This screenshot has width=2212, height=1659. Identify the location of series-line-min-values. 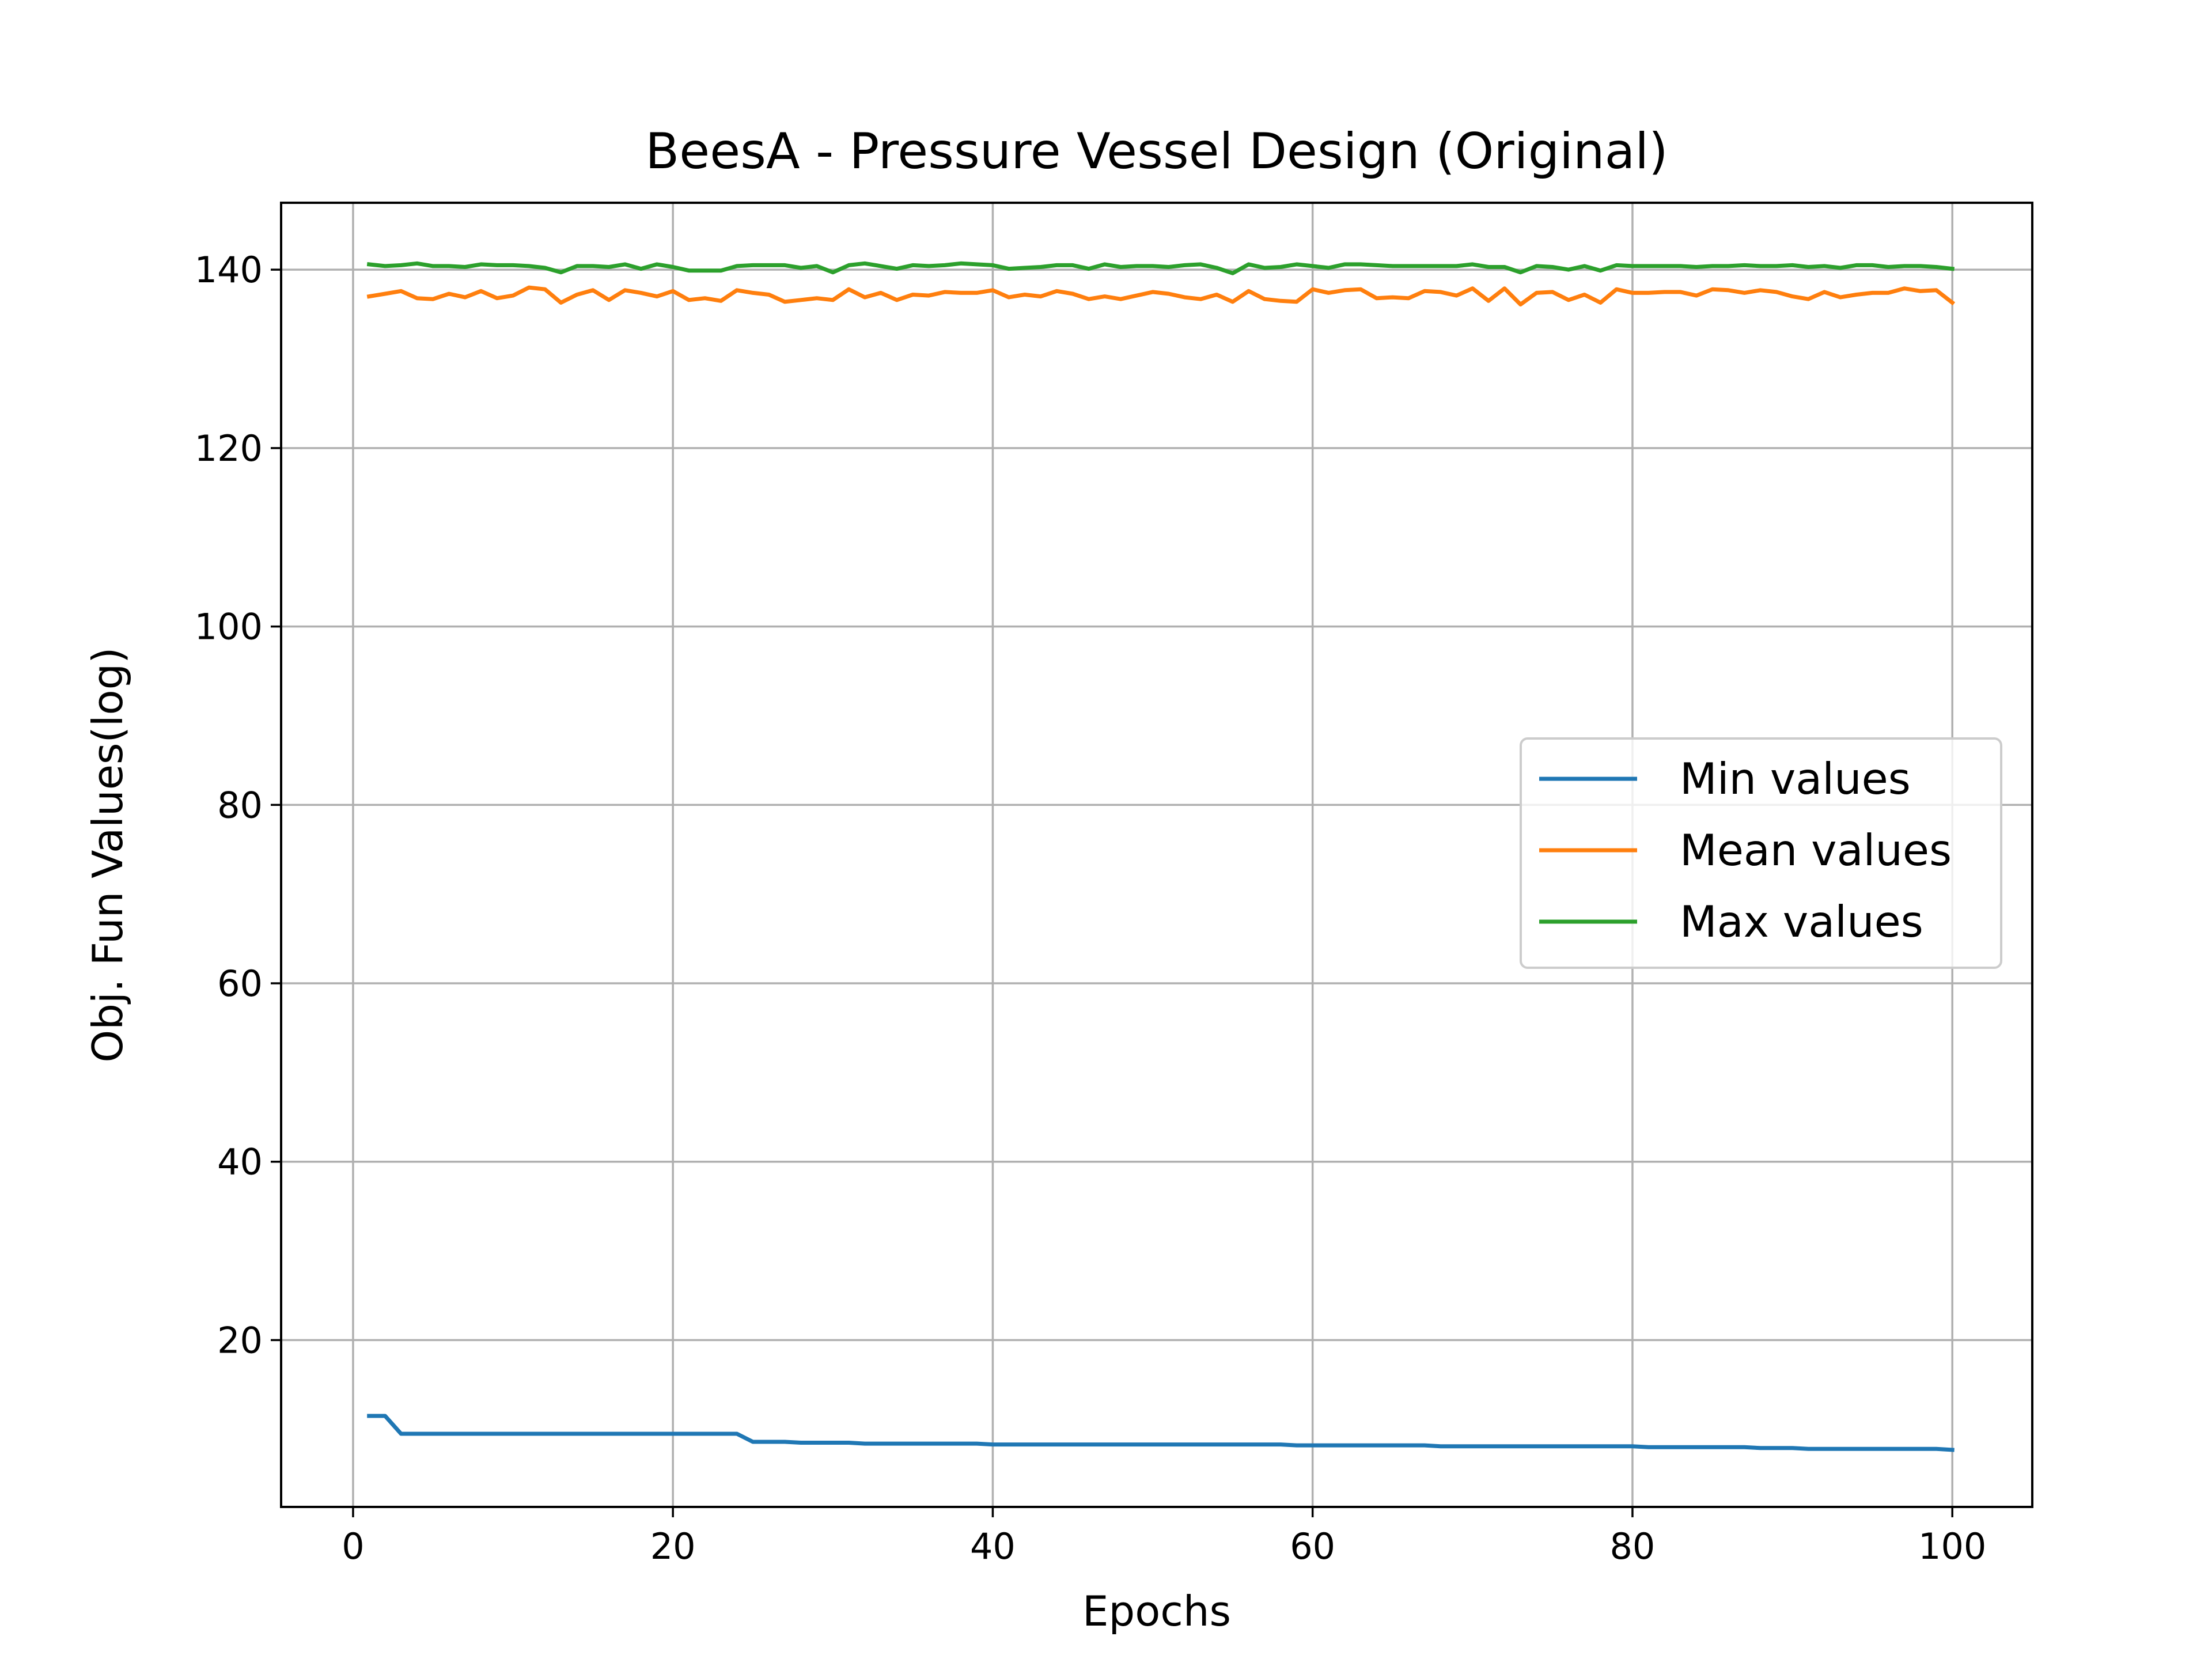
(1161, 1433).